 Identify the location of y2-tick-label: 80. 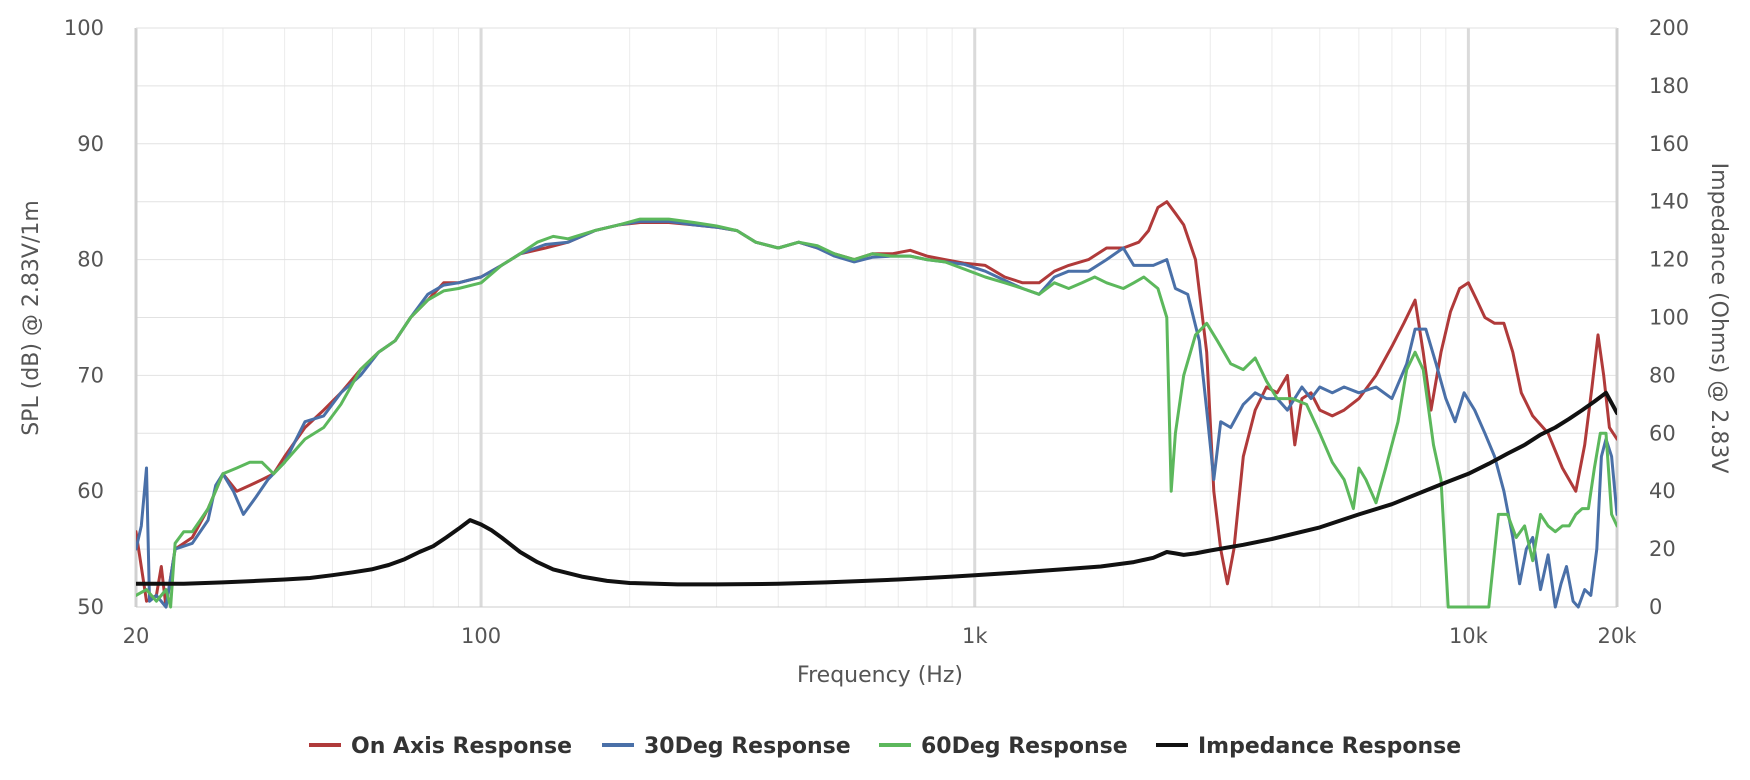
(1662, 375).